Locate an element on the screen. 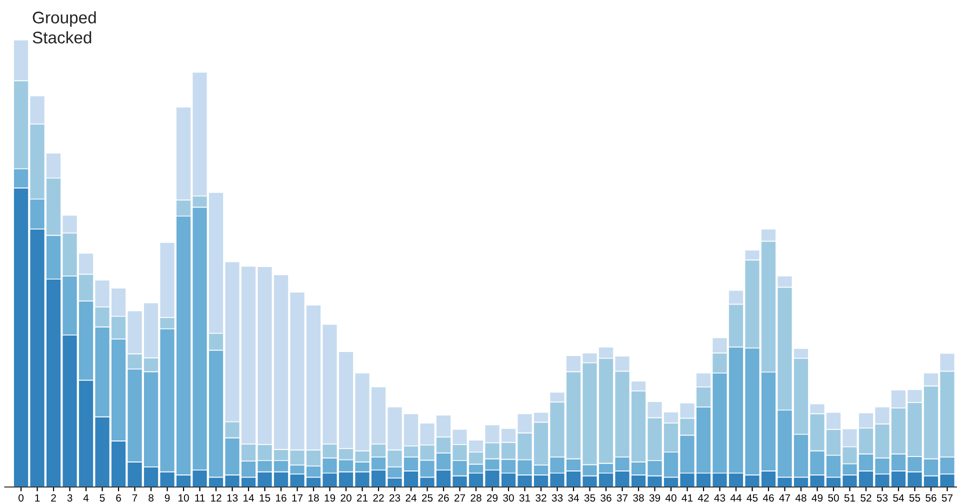  x-tick-label: 22 is located at coordinates (378, 498).